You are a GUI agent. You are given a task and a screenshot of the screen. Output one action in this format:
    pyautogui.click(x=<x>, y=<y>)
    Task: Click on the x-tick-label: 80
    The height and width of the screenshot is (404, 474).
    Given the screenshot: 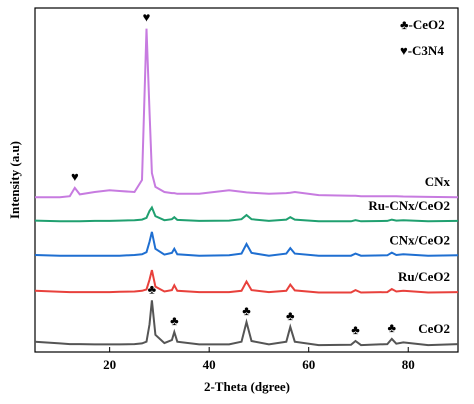 What is the action you would take?
    pyautogui.click(x=408, y=364)
    